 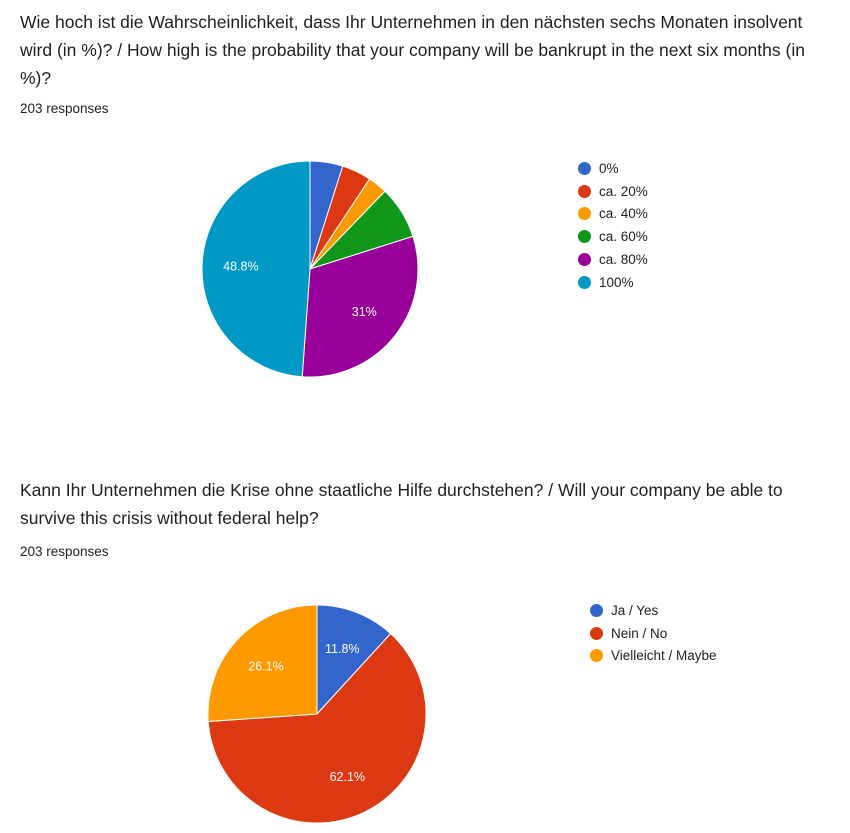 I want to click on pie-slice-ja-yes, so click(x=354, y=660).